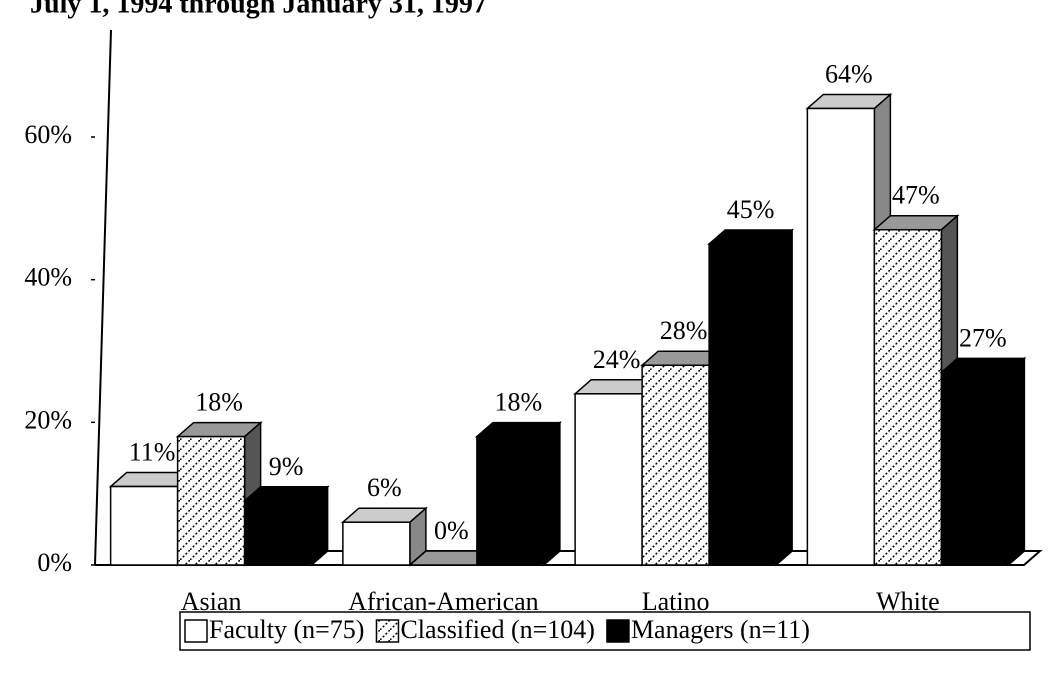 The width and height of the screenshot is (1058, 680). Describe the element at coordinates (684, 330) in the screenshot. I see `value-label: 28%` at that location.